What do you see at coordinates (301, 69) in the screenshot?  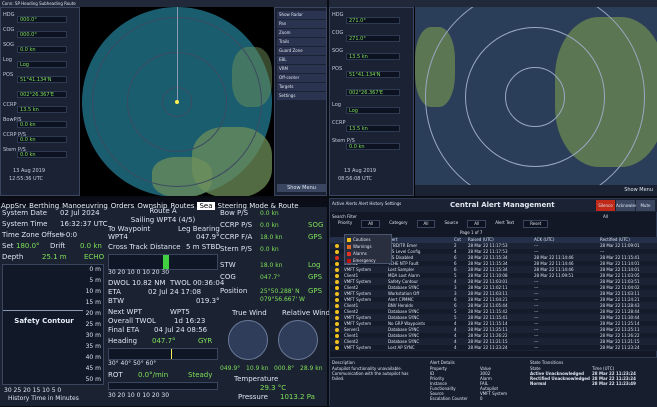 I see `tool-menu-item: VRM` at bounding box center [301, 69].